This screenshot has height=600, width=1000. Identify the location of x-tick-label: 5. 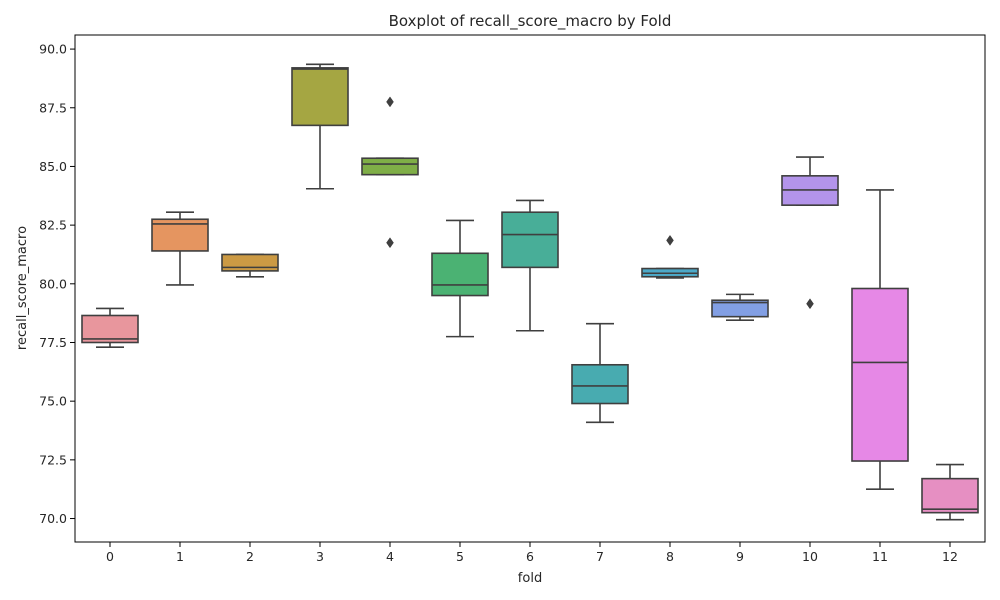
(460, 556).